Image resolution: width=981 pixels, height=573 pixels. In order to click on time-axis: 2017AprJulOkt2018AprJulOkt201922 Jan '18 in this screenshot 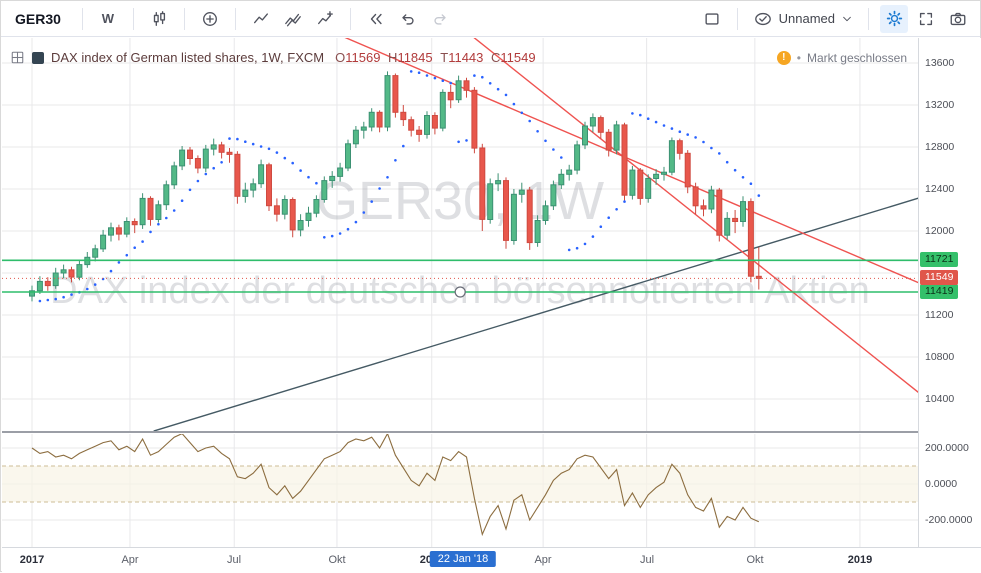, I will do `click(491, 560)`.